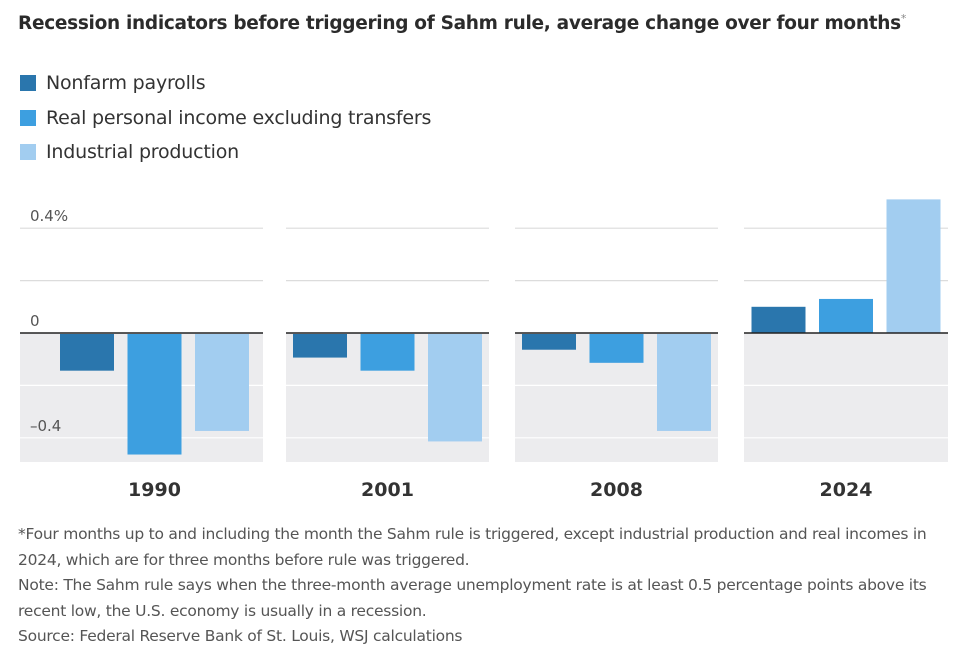  Describe the element at coordinates (49, 216) in the screenshot. I see `y-tick-label: 0.4%` at that location.